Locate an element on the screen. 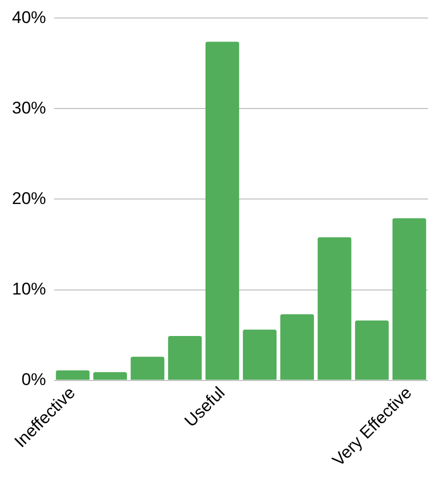 Image resolution: width=428 pixels, height=478 pixels. y-tick-label: 20% is located at coordinates (29, 198).